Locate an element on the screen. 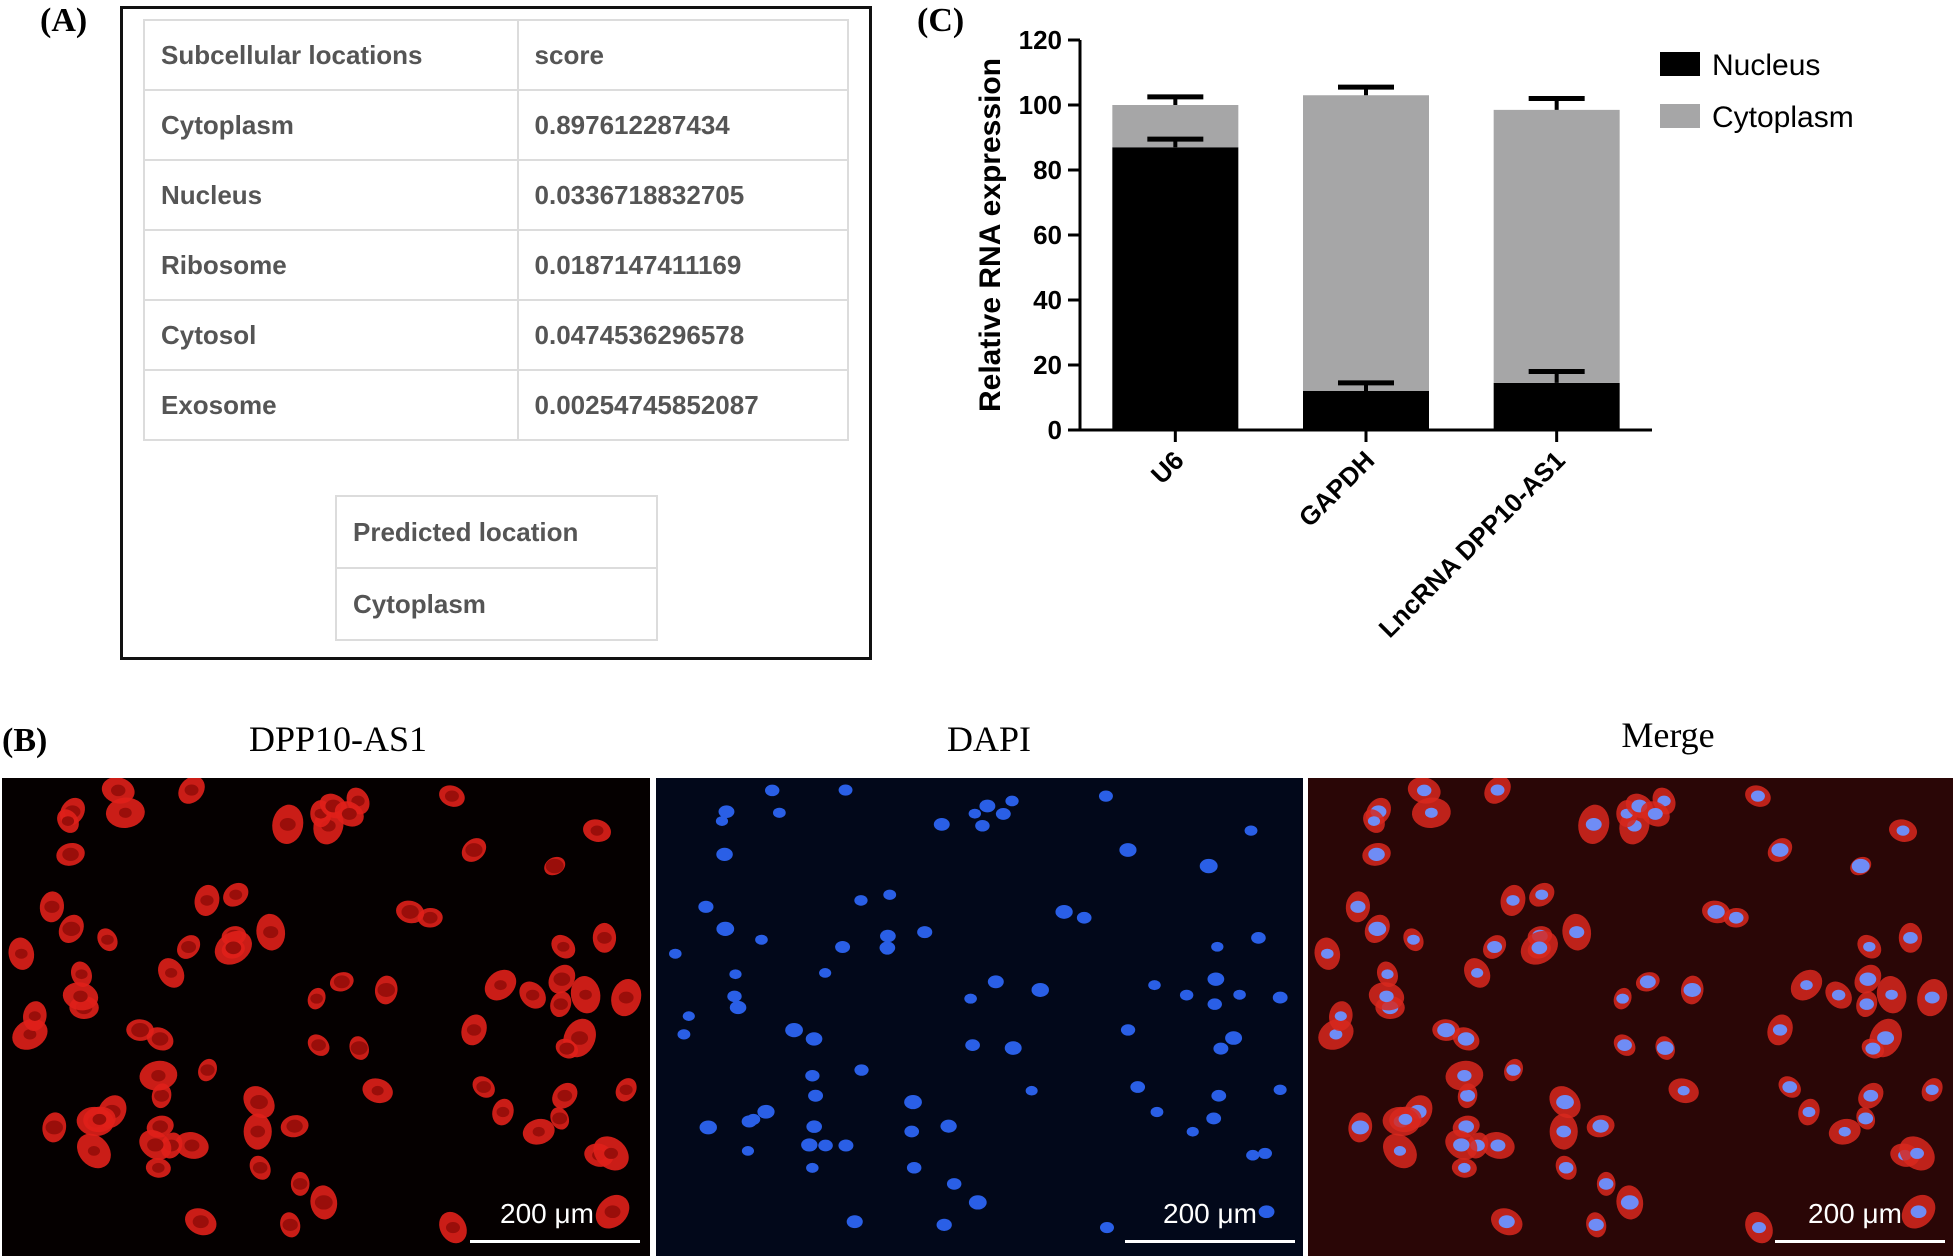 This screenshot has width=1955, height=1259. chart-bars is located at coordinates (1366, 262).